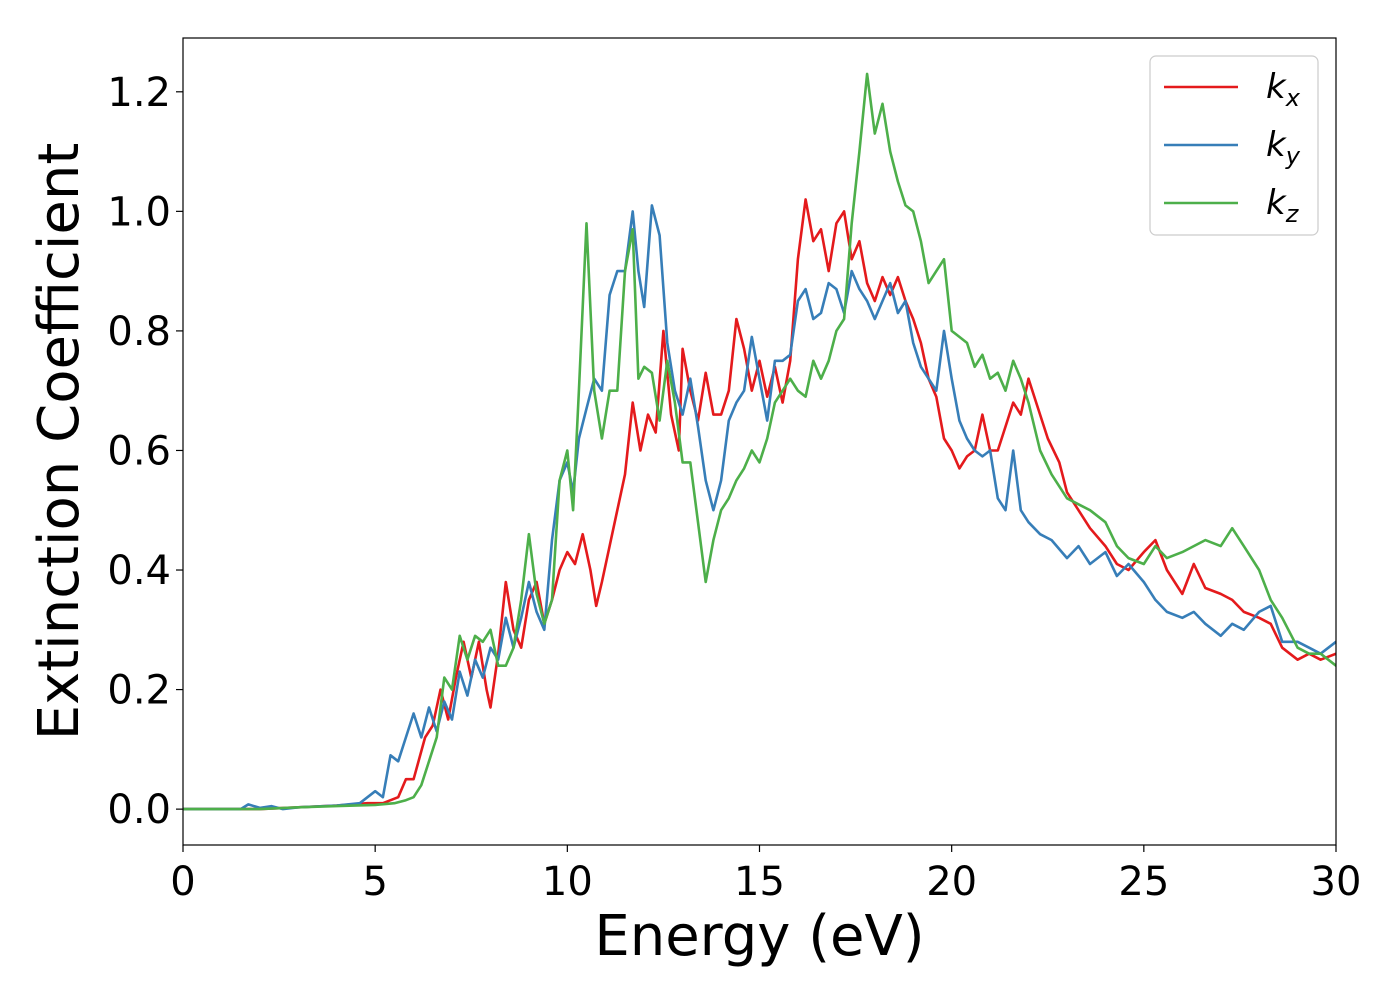 This screenshot has width=1400, height=1000. What do you see at coordinates (1143, 882) in the screenshot?
I see `x-tick-label: 25` at bounding box center [1143, 882].